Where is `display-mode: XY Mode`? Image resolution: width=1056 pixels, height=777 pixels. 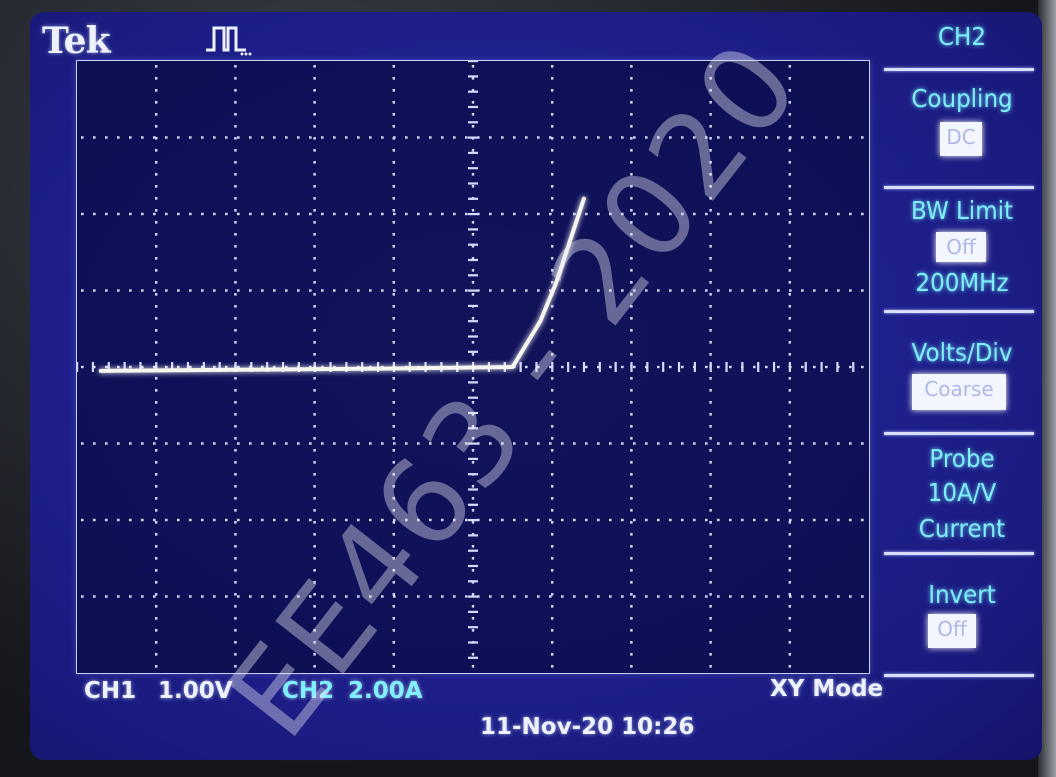
display-mode: XY Mode is located at coordinates (827, 689).